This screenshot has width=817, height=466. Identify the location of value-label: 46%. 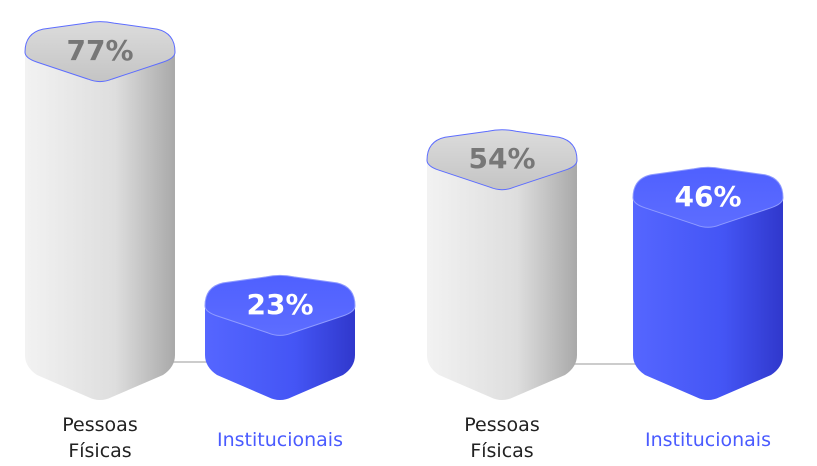
(707, 196).